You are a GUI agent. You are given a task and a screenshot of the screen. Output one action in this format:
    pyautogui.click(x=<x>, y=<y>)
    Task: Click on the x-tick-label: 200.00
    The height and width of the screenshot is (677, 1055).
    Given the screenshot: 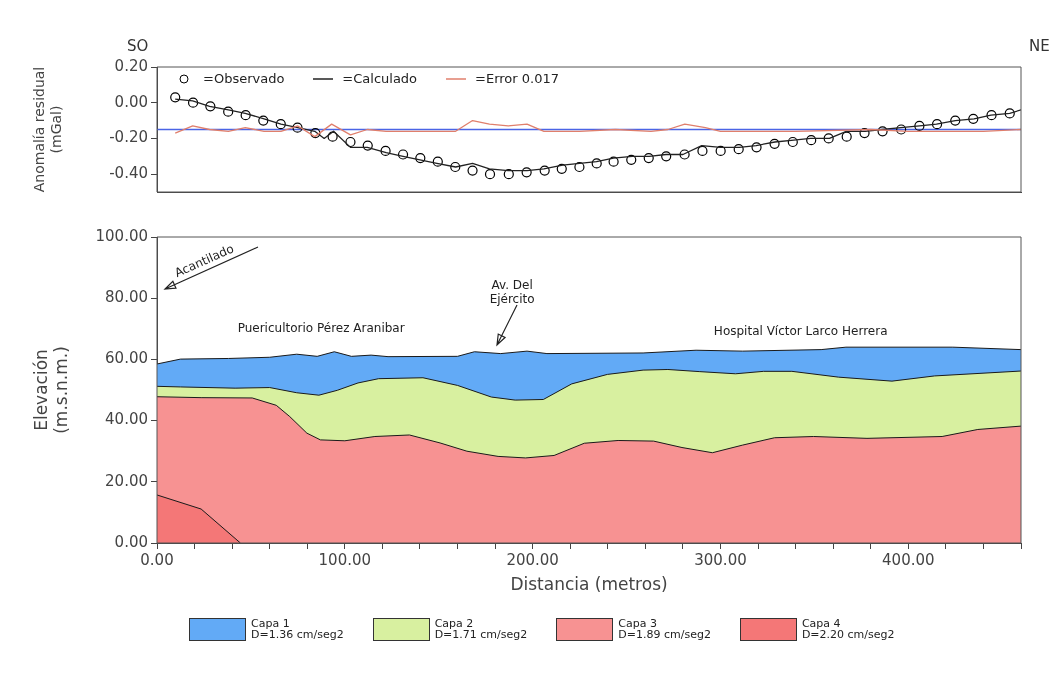 What is the action you would take?
    pyautogui.click(x=532, y=559)
    